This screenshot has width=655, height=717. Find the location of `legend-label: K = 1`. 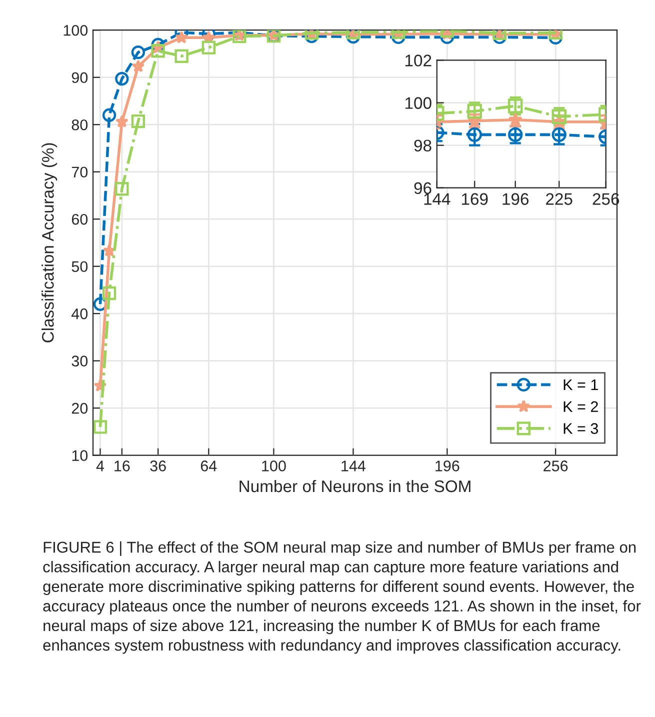

legend-label: K = 1 is located at coordinates (581, 385).